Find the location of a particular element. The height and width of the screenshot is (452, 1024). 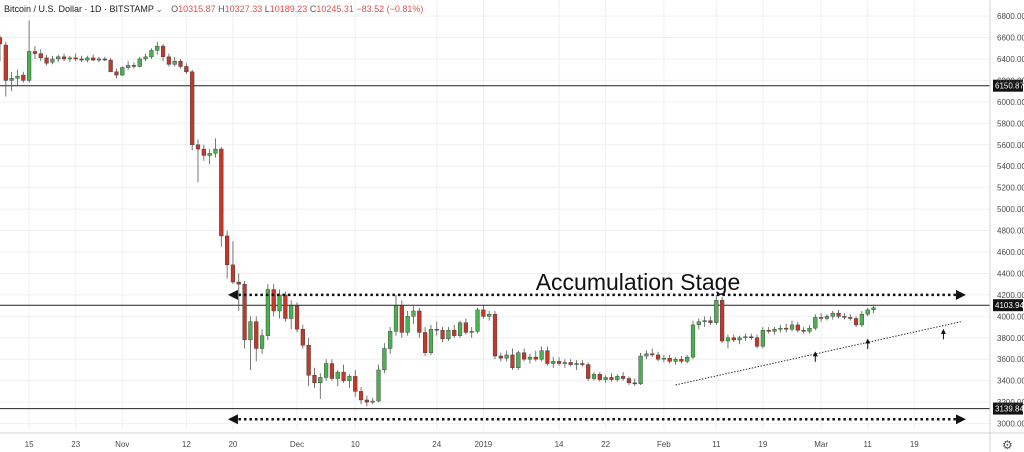

gear-icon: ⚙ is located at coordinates (1007, 445).